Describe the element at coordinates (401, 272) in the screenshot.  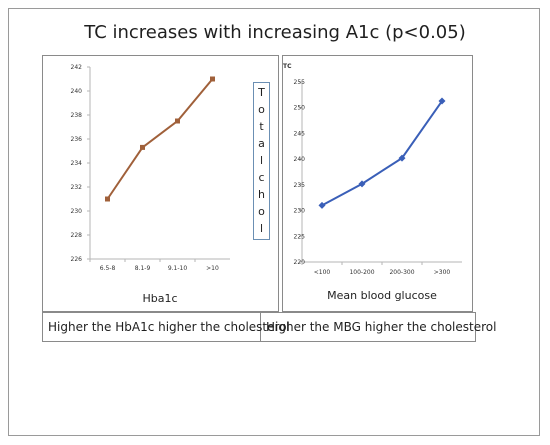
I see `right-x-tick-label: 200-300` at that location.